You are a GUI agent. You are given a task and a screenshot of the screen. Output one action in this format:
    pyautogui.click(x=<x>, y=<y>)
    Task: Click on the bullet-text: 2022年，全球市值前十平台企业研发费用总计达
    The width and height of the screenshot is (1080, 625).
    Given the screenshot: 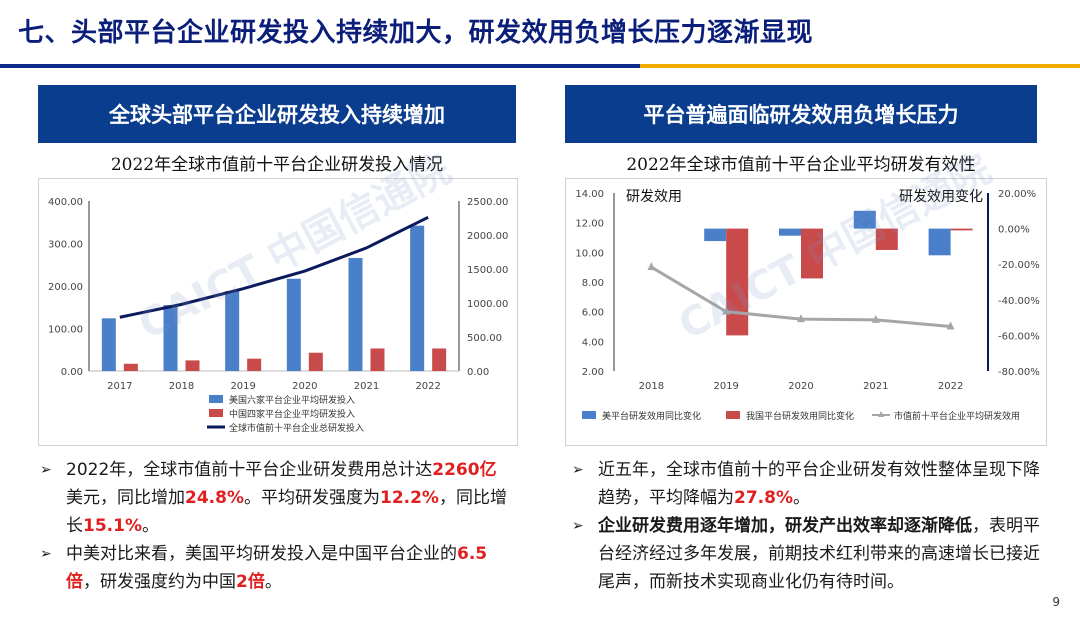 What is the action you would take?
    pyautogui.click(x=249, y=470)
    